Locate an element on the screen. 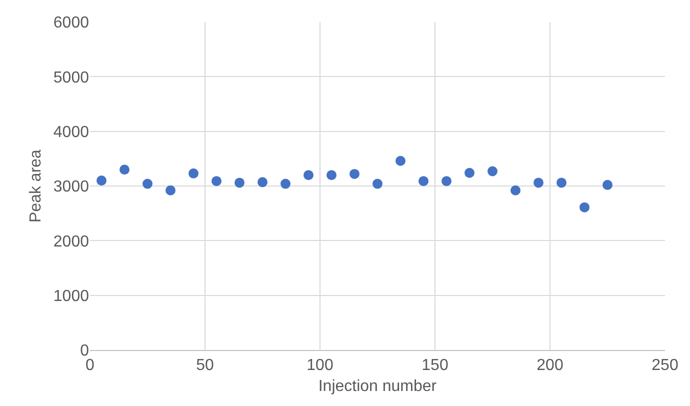 This screenshot has width=690, height=406. x-axis-title: Injection number is located at coordinates (378, 386).